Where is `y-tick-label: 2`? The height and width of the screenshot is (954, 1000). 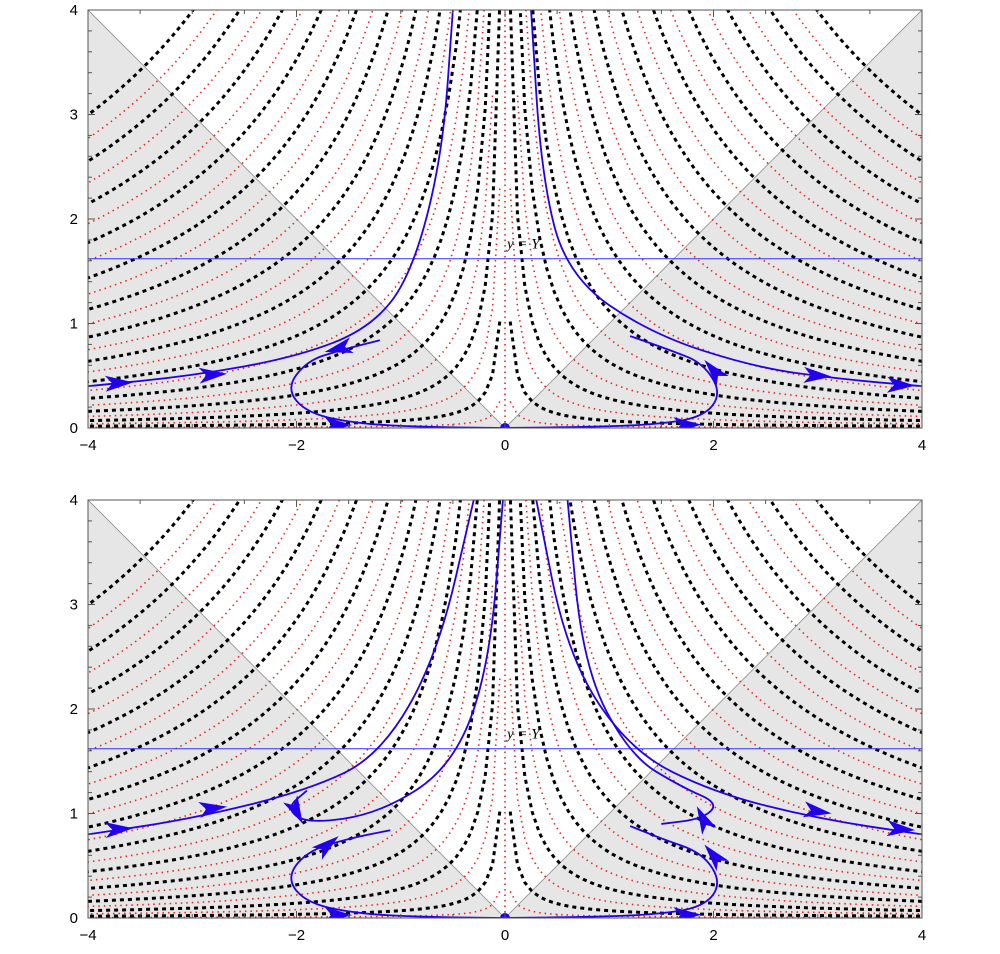 y-tick-label: 2 is located at coordinates (74, 709).